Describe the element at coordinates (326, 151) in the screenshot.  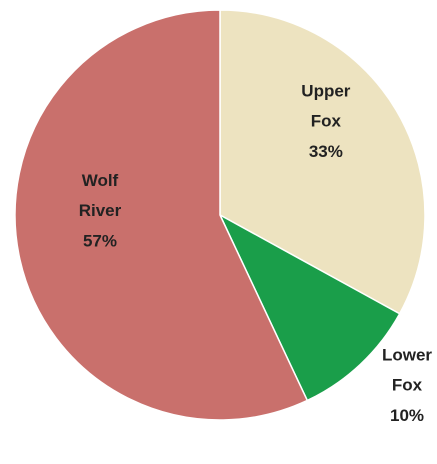
I see `slice-value-label: 33%` at that location.